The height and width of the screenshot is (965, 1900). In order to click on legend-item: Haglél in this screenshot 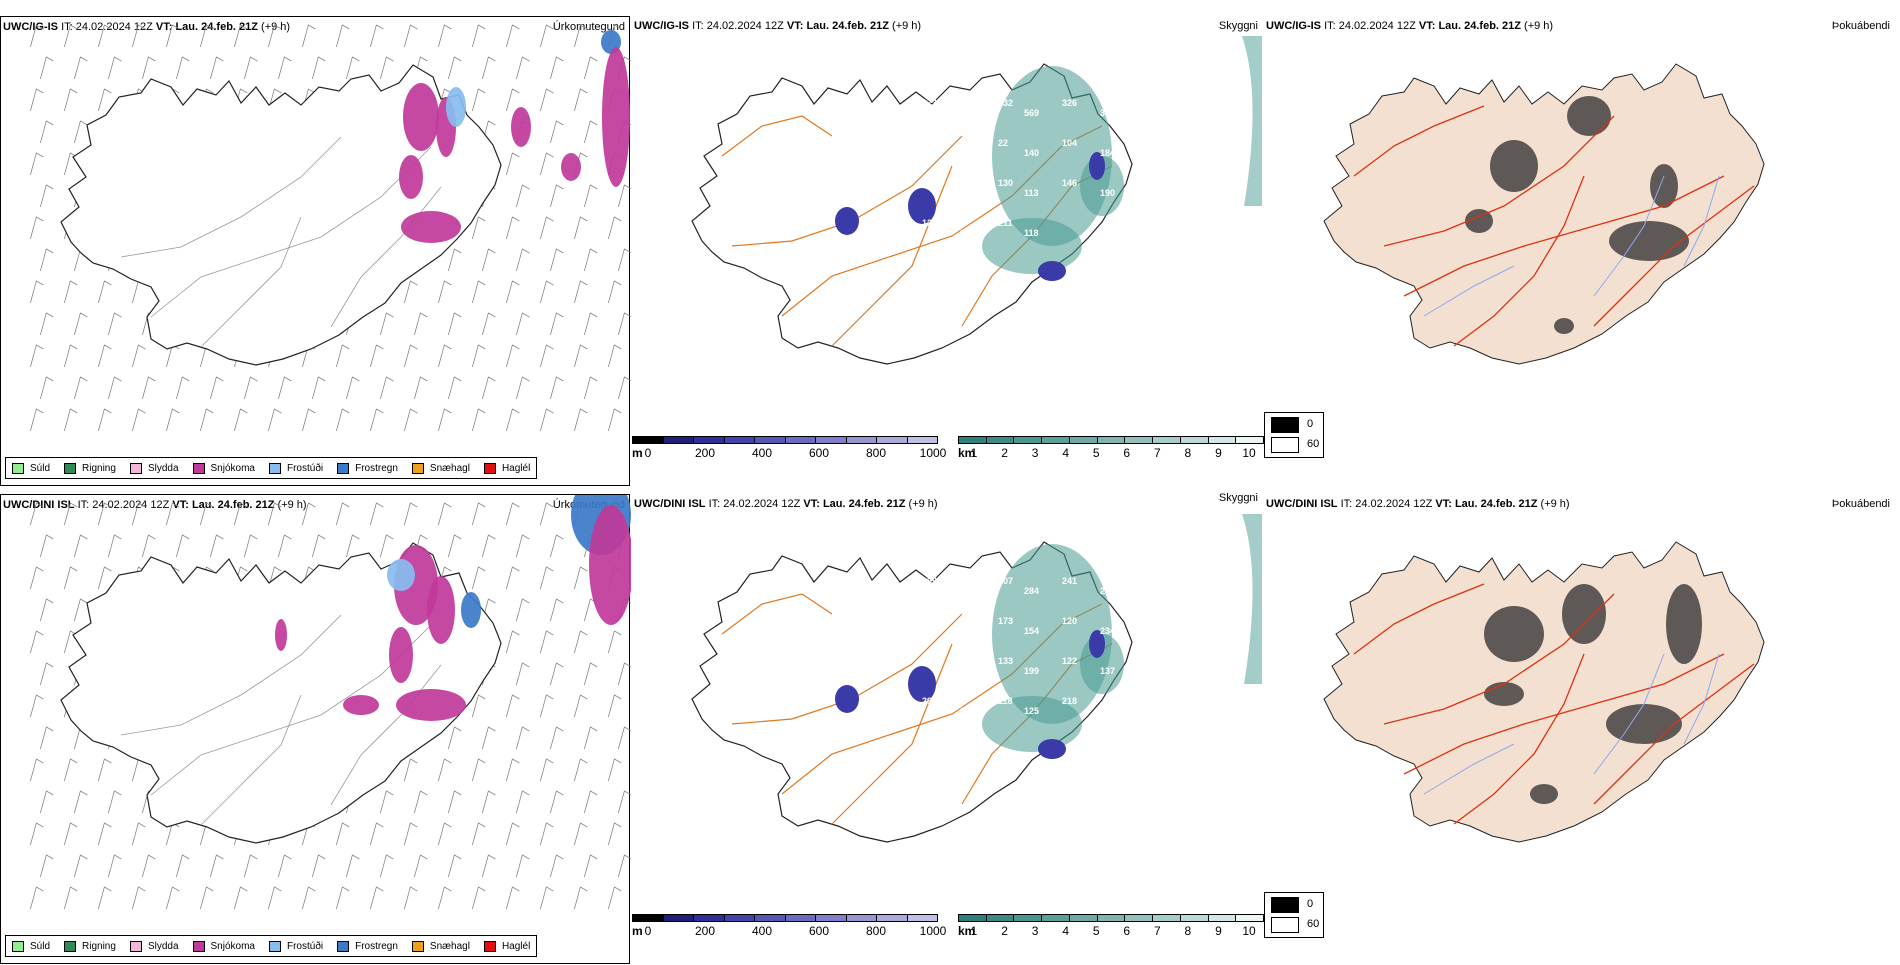, I will do `click(506, 468)`.